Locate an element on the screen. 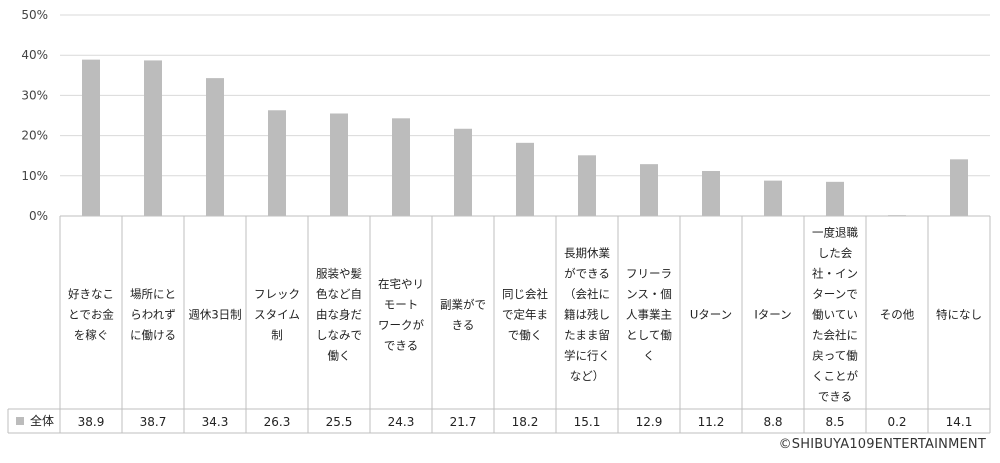 The height and width of the screenshot is (463, 1000). category-label: した会 is located at coordinates (835, 253).